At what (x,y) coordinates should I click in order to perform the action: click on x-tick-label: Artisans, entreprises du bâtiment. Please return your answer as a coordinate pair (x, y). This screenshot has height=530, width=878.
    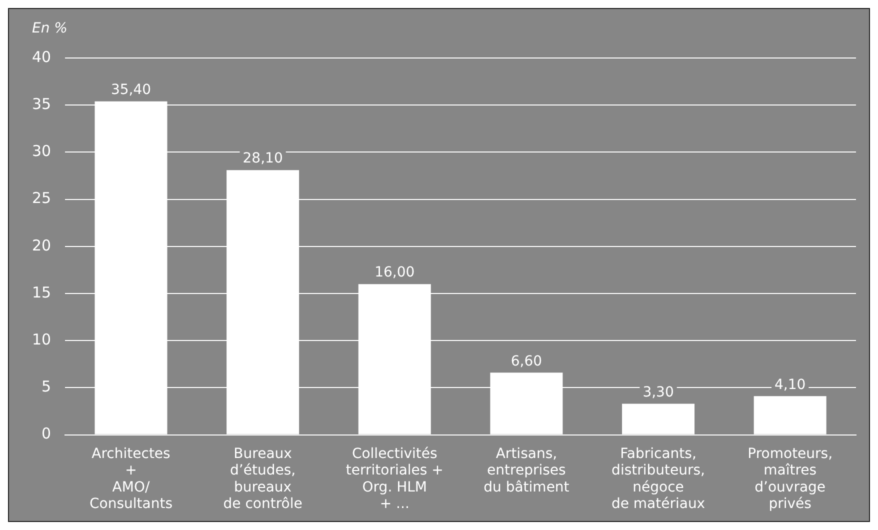
    Looking at the image, I should click on (527, 471).